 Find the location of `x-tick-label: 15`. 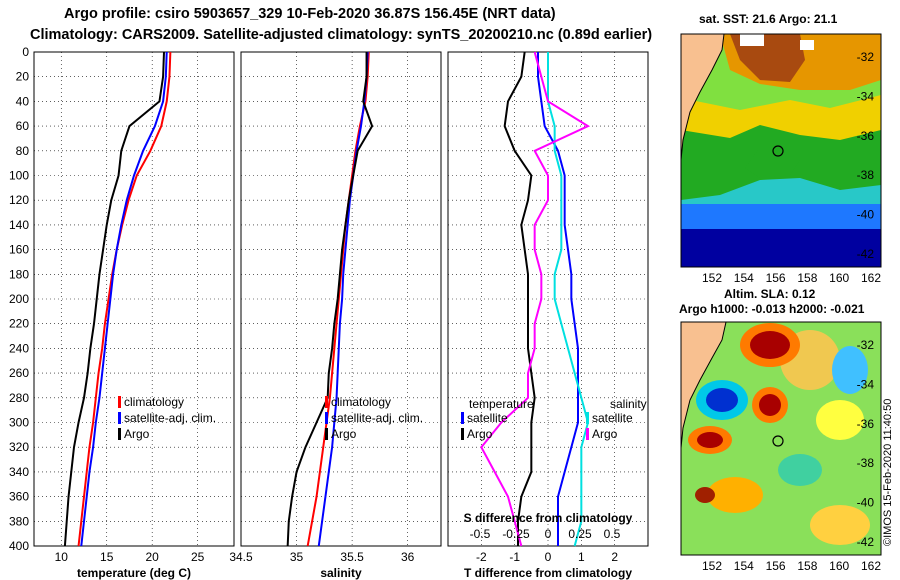

x-tick-label: 15 is located at coordinates (107, 557).